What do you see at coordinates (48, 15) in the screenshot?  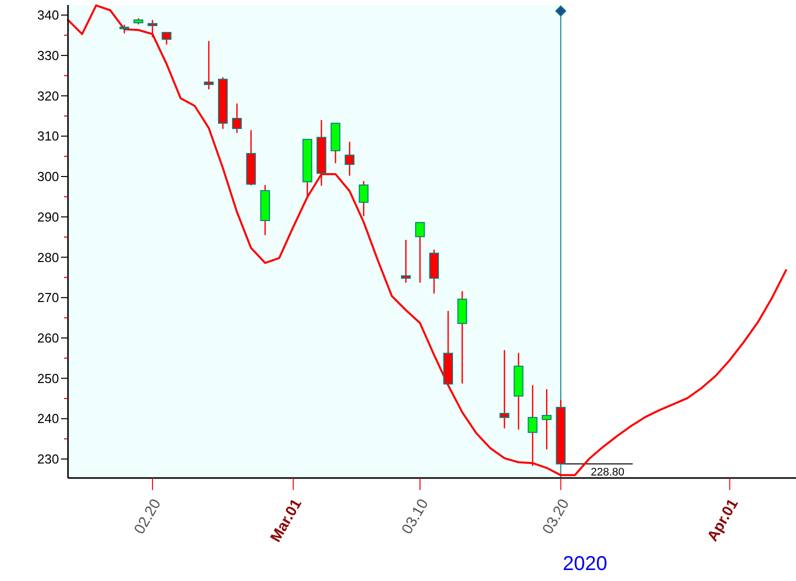 I see `y-tick-label: 340` at bounding box center [48, 15].